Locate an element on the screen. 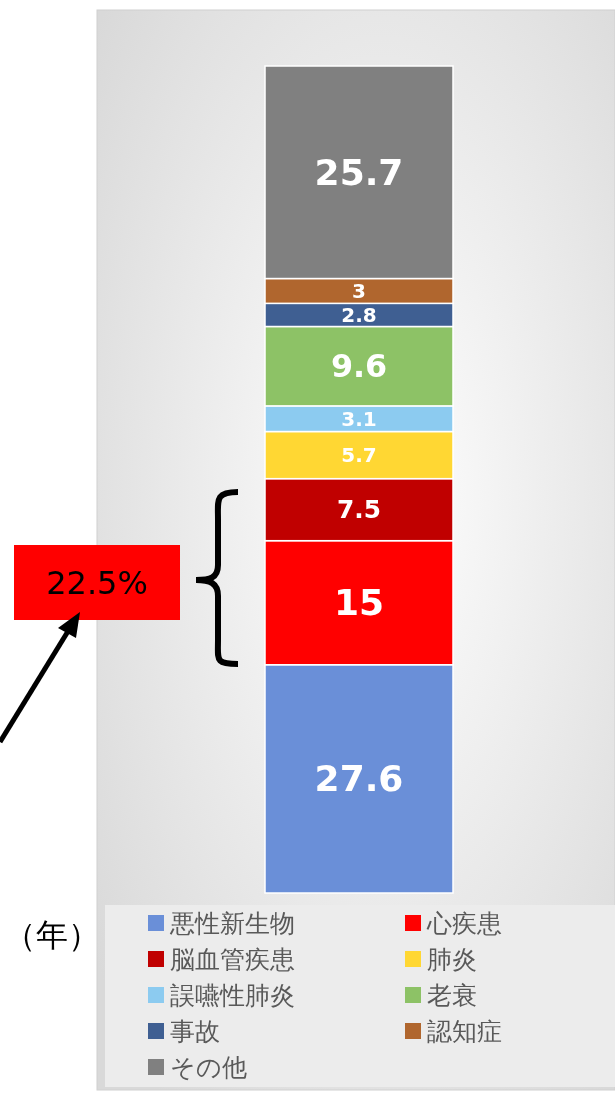 The height and width of the screenshot is (1101, 615). data-label: 7.5 is located at coordinates (359, 510).